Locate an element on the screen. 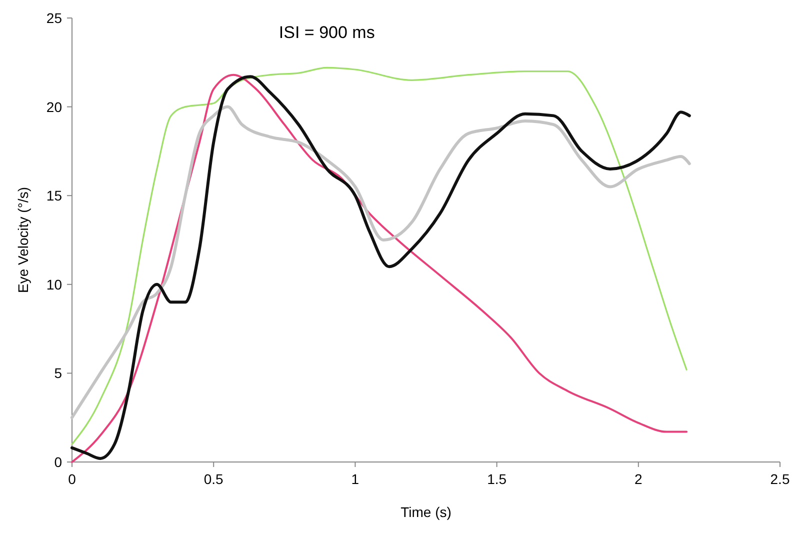 Image resolution: width=804 pixels, height=542 pixels. x-tick-label: 1.5 is located at coordinates (497, 479).